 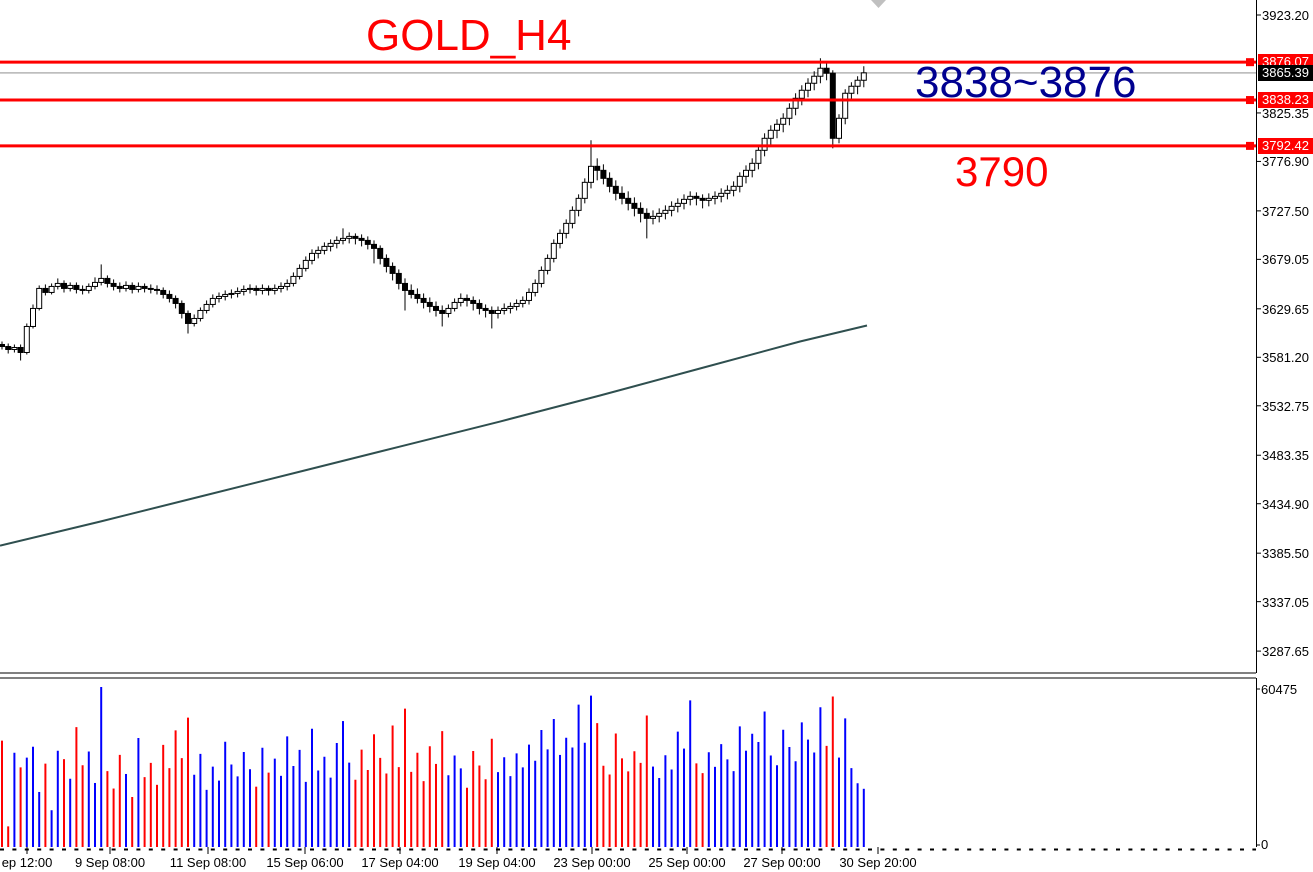 I want to click on range-annotation: 3838~3876, so click(x=1026, y=82).